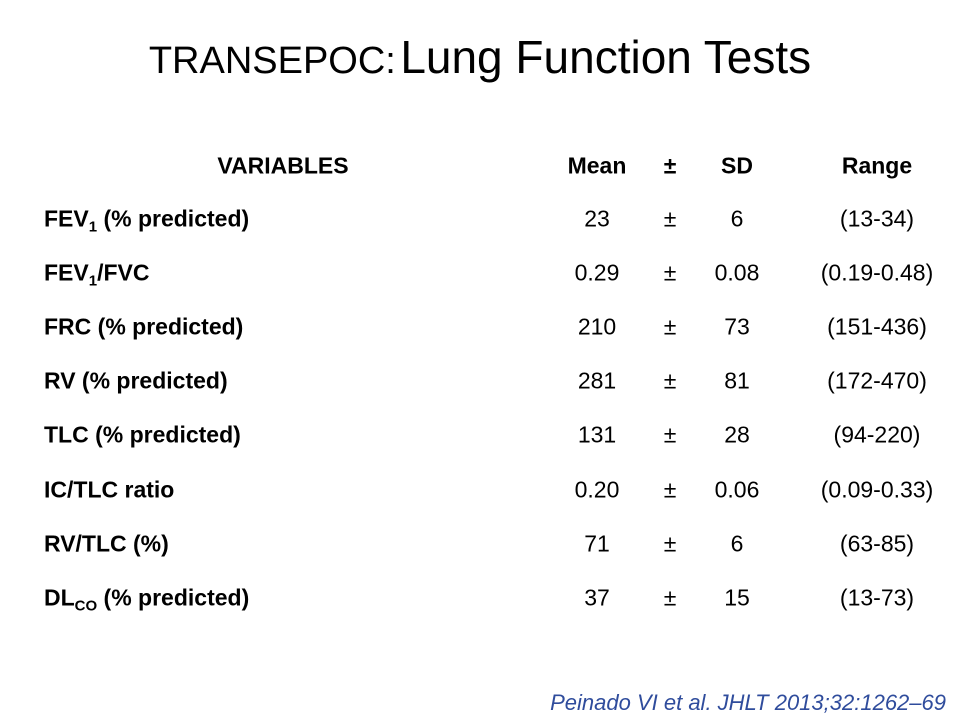  What do you see at coordinates (670, 165) in the screenshot?
I see `column-header: ±` at bounding box center [670, 165].